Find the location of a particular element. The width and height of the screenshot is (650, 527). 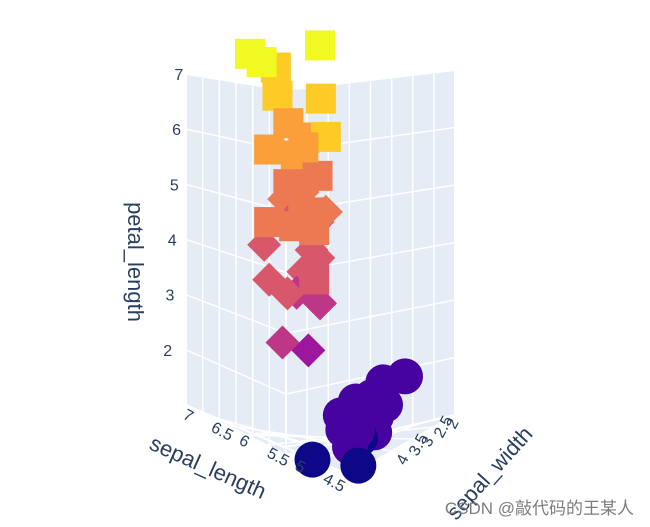

z-axis-title: petal_length is located at coordinates (135, 262).